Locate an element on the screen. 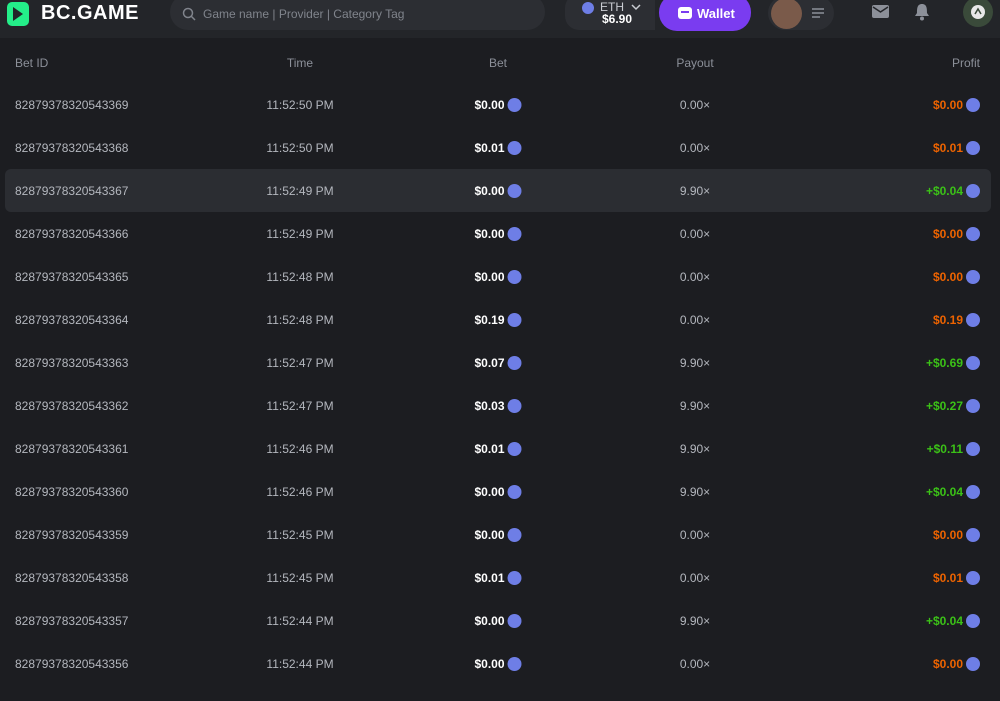 The height and width of the screenshot is (701, 1000). bet-id-cell: 82879378320543359 is located at coordinates (71, 535).